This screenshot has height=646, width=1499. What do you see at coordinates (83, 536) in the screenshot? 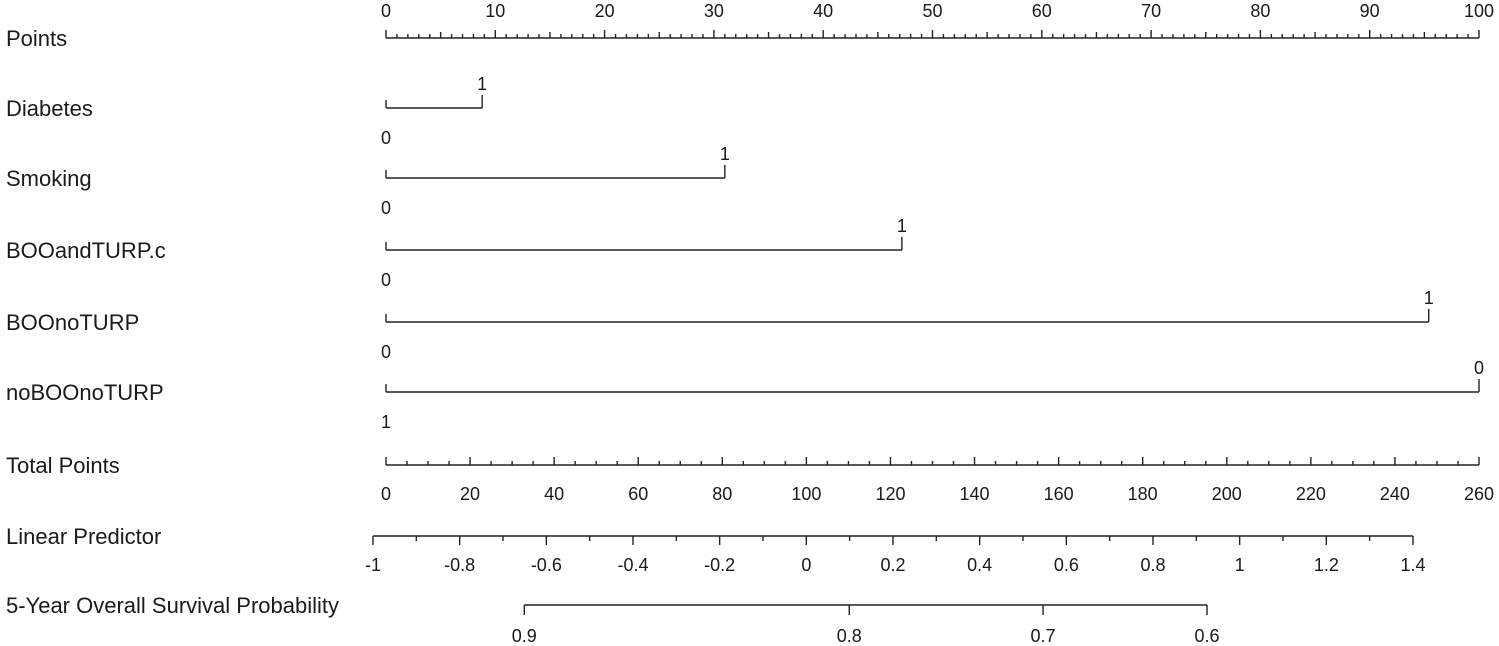
I see `linear-predictor-row-label: Linear Predictor` at bounding box center [83, 536].